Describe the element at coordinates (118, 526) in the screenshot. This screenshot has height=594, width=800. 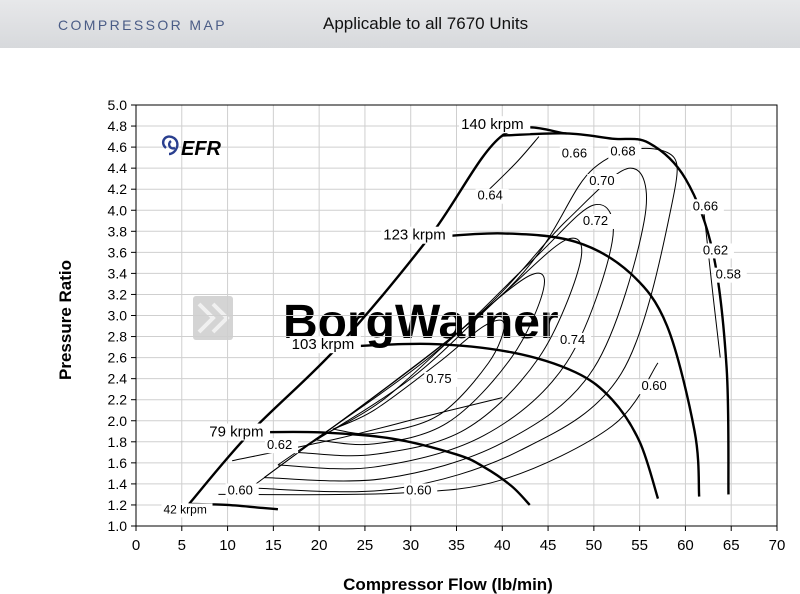
I see `y-tick-label: 1.0` at that location.